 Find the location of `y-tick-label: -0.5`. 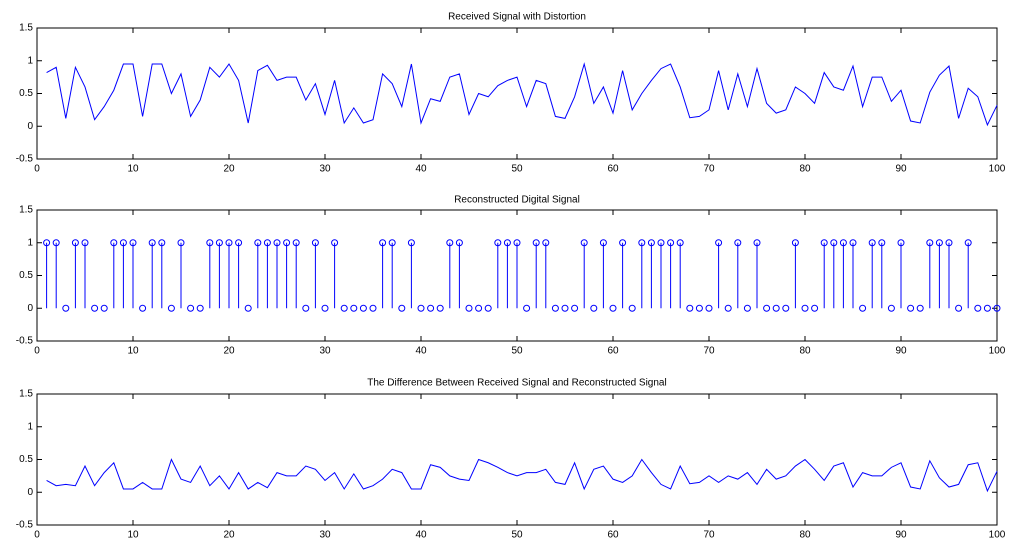

y-tick-label: -0.5 is located at coordinates (25, 159).